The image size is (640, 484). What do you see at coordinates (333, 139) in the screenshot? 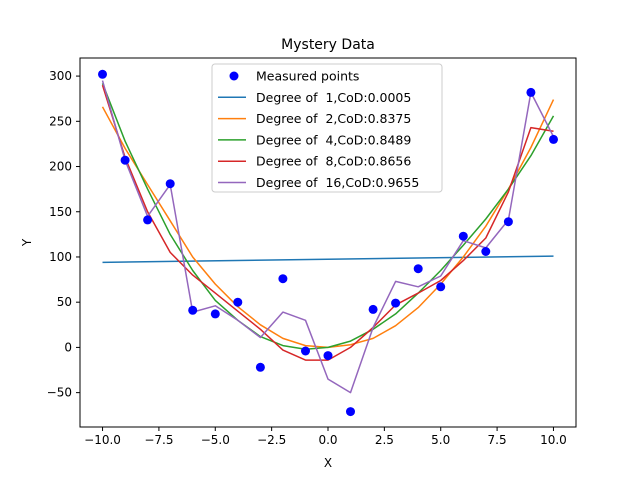
I see `legend-label: Degree of 4,CoD:0.8489` at bounding box center [333, 139].